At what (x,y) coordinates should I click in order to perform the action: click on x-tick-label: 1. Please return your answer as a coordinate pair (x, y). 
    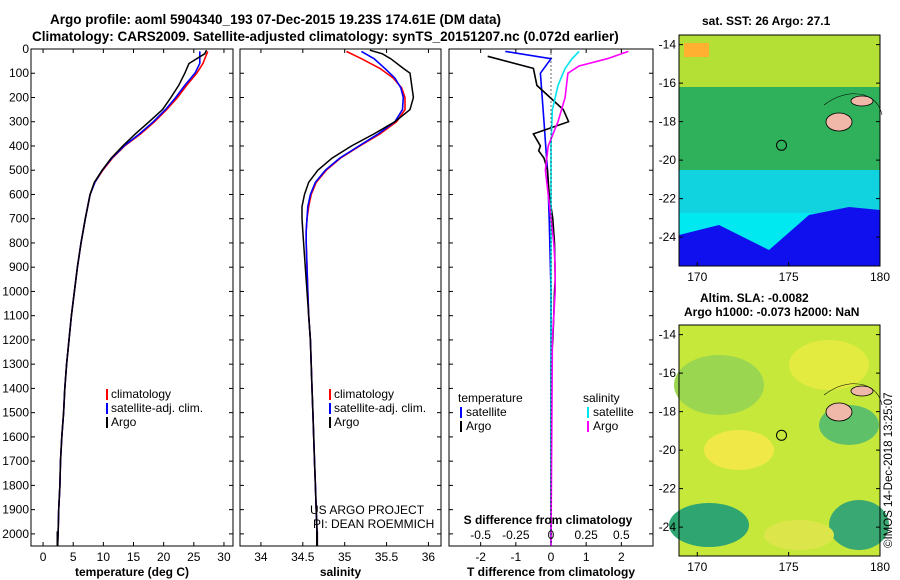
    Looking at the image, I should click on (586, 557).